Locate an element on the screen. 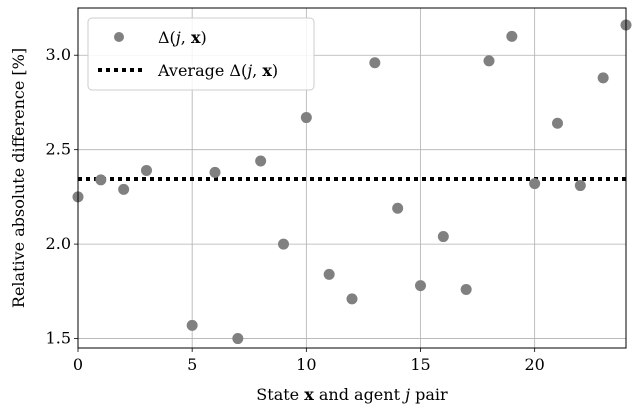  y-tick-label: 2.0 is located at coordinates (58, 243).